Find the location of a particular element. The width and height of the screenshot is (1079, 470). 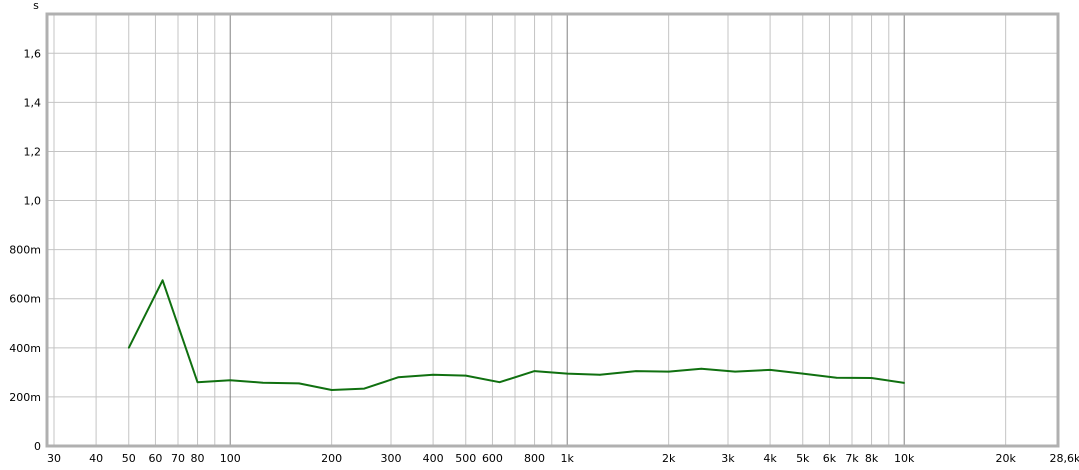

x-tick-label: 4k is located at coordinates (770, 458).